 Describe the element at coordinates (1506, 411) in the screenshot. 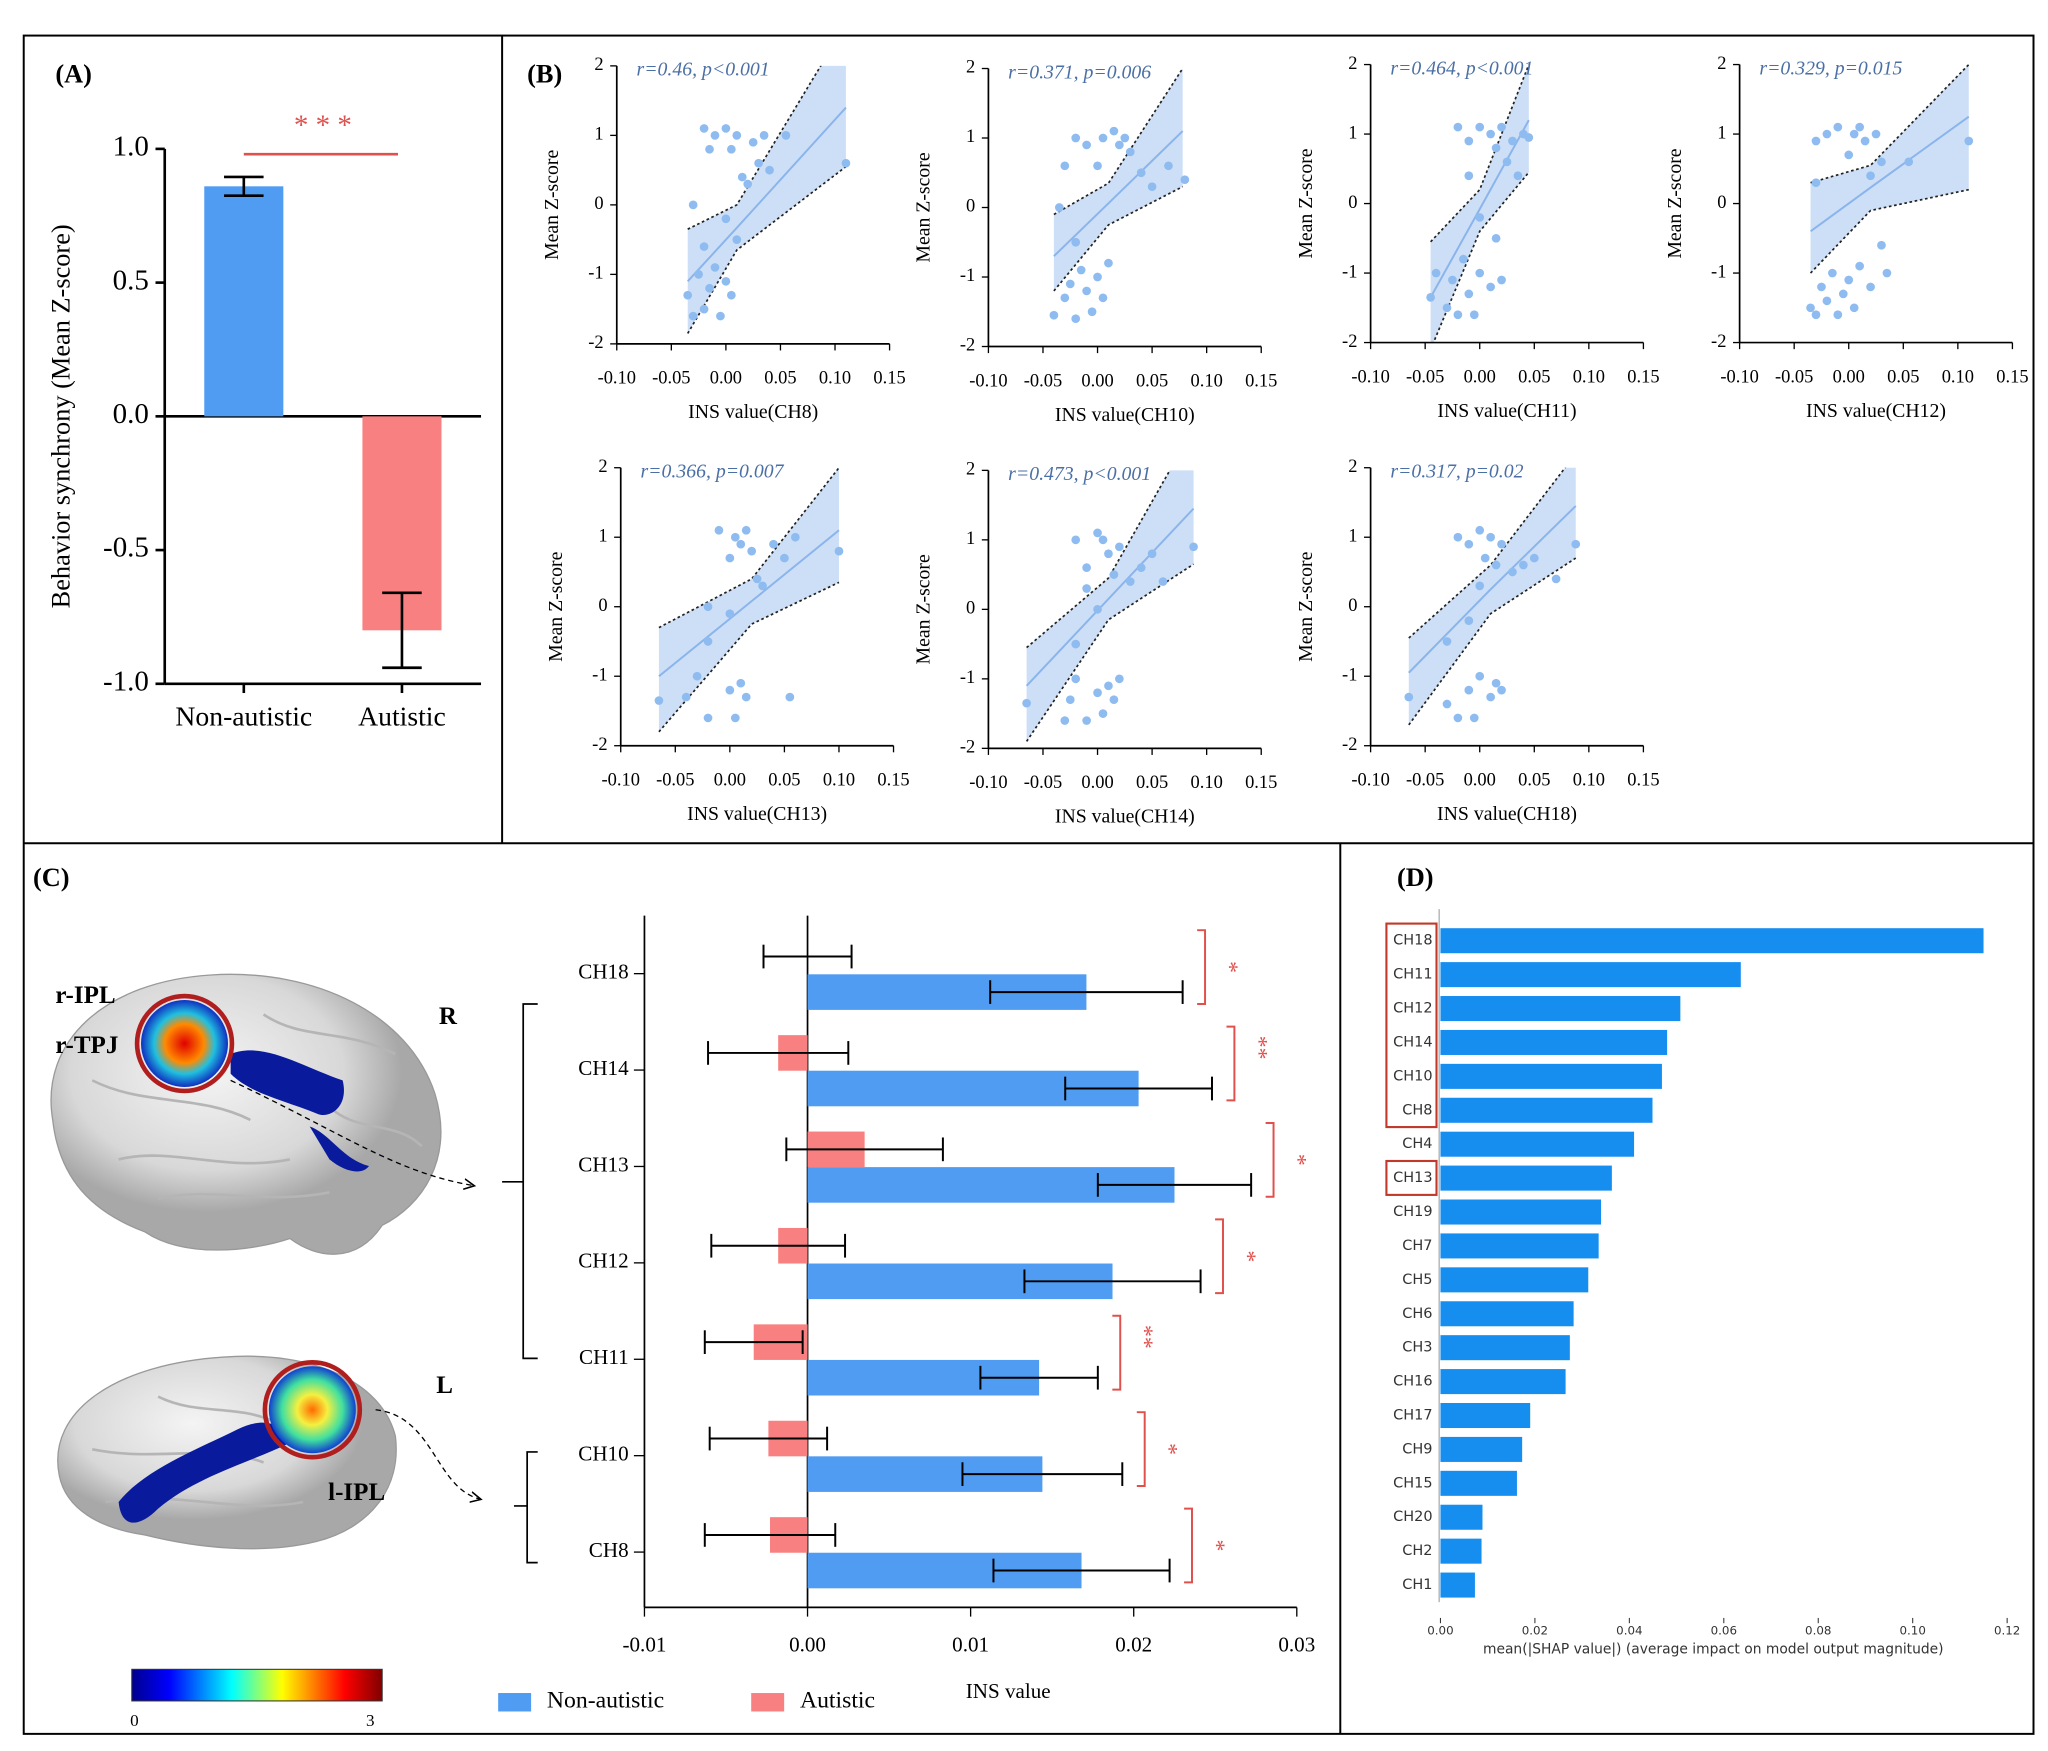

I see `x-axis-label: INS value(CH11)` at that location.